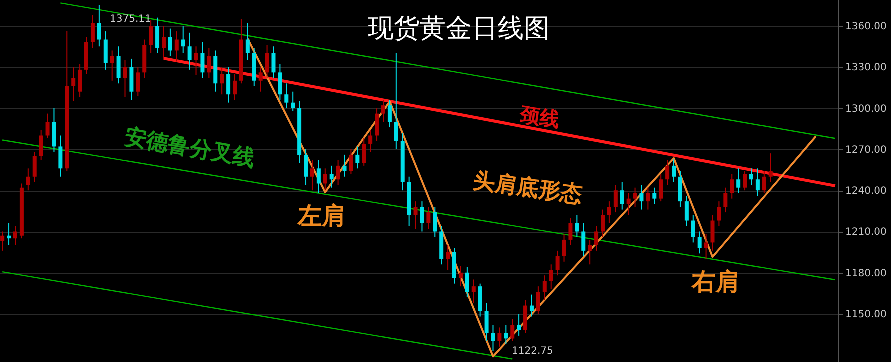 The width and height of the screenshot is (891, 362). Describe the element at coordinates (321, 216) in the screenshot. I see `annotation: 左肩` at that location.